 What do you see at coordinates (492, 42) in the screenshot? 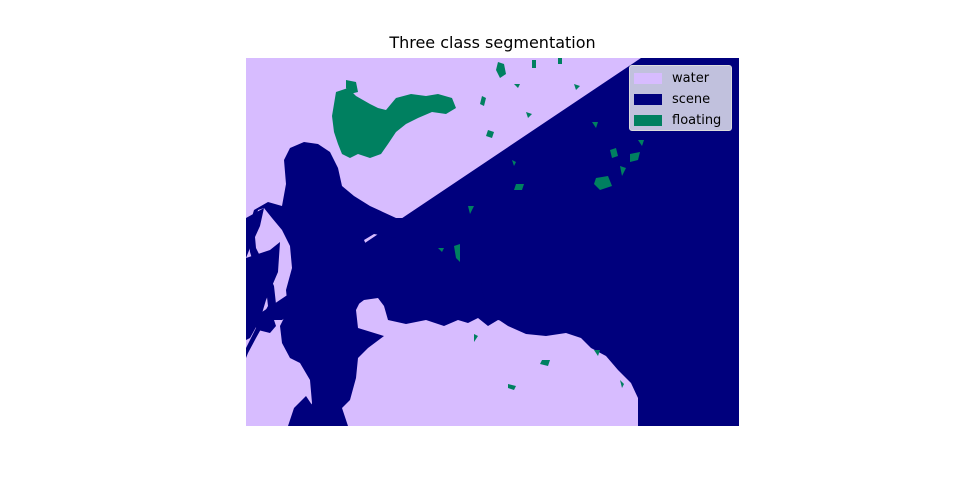
I see `figure-title: Three class segmentation` at bounding box center [492, 42].